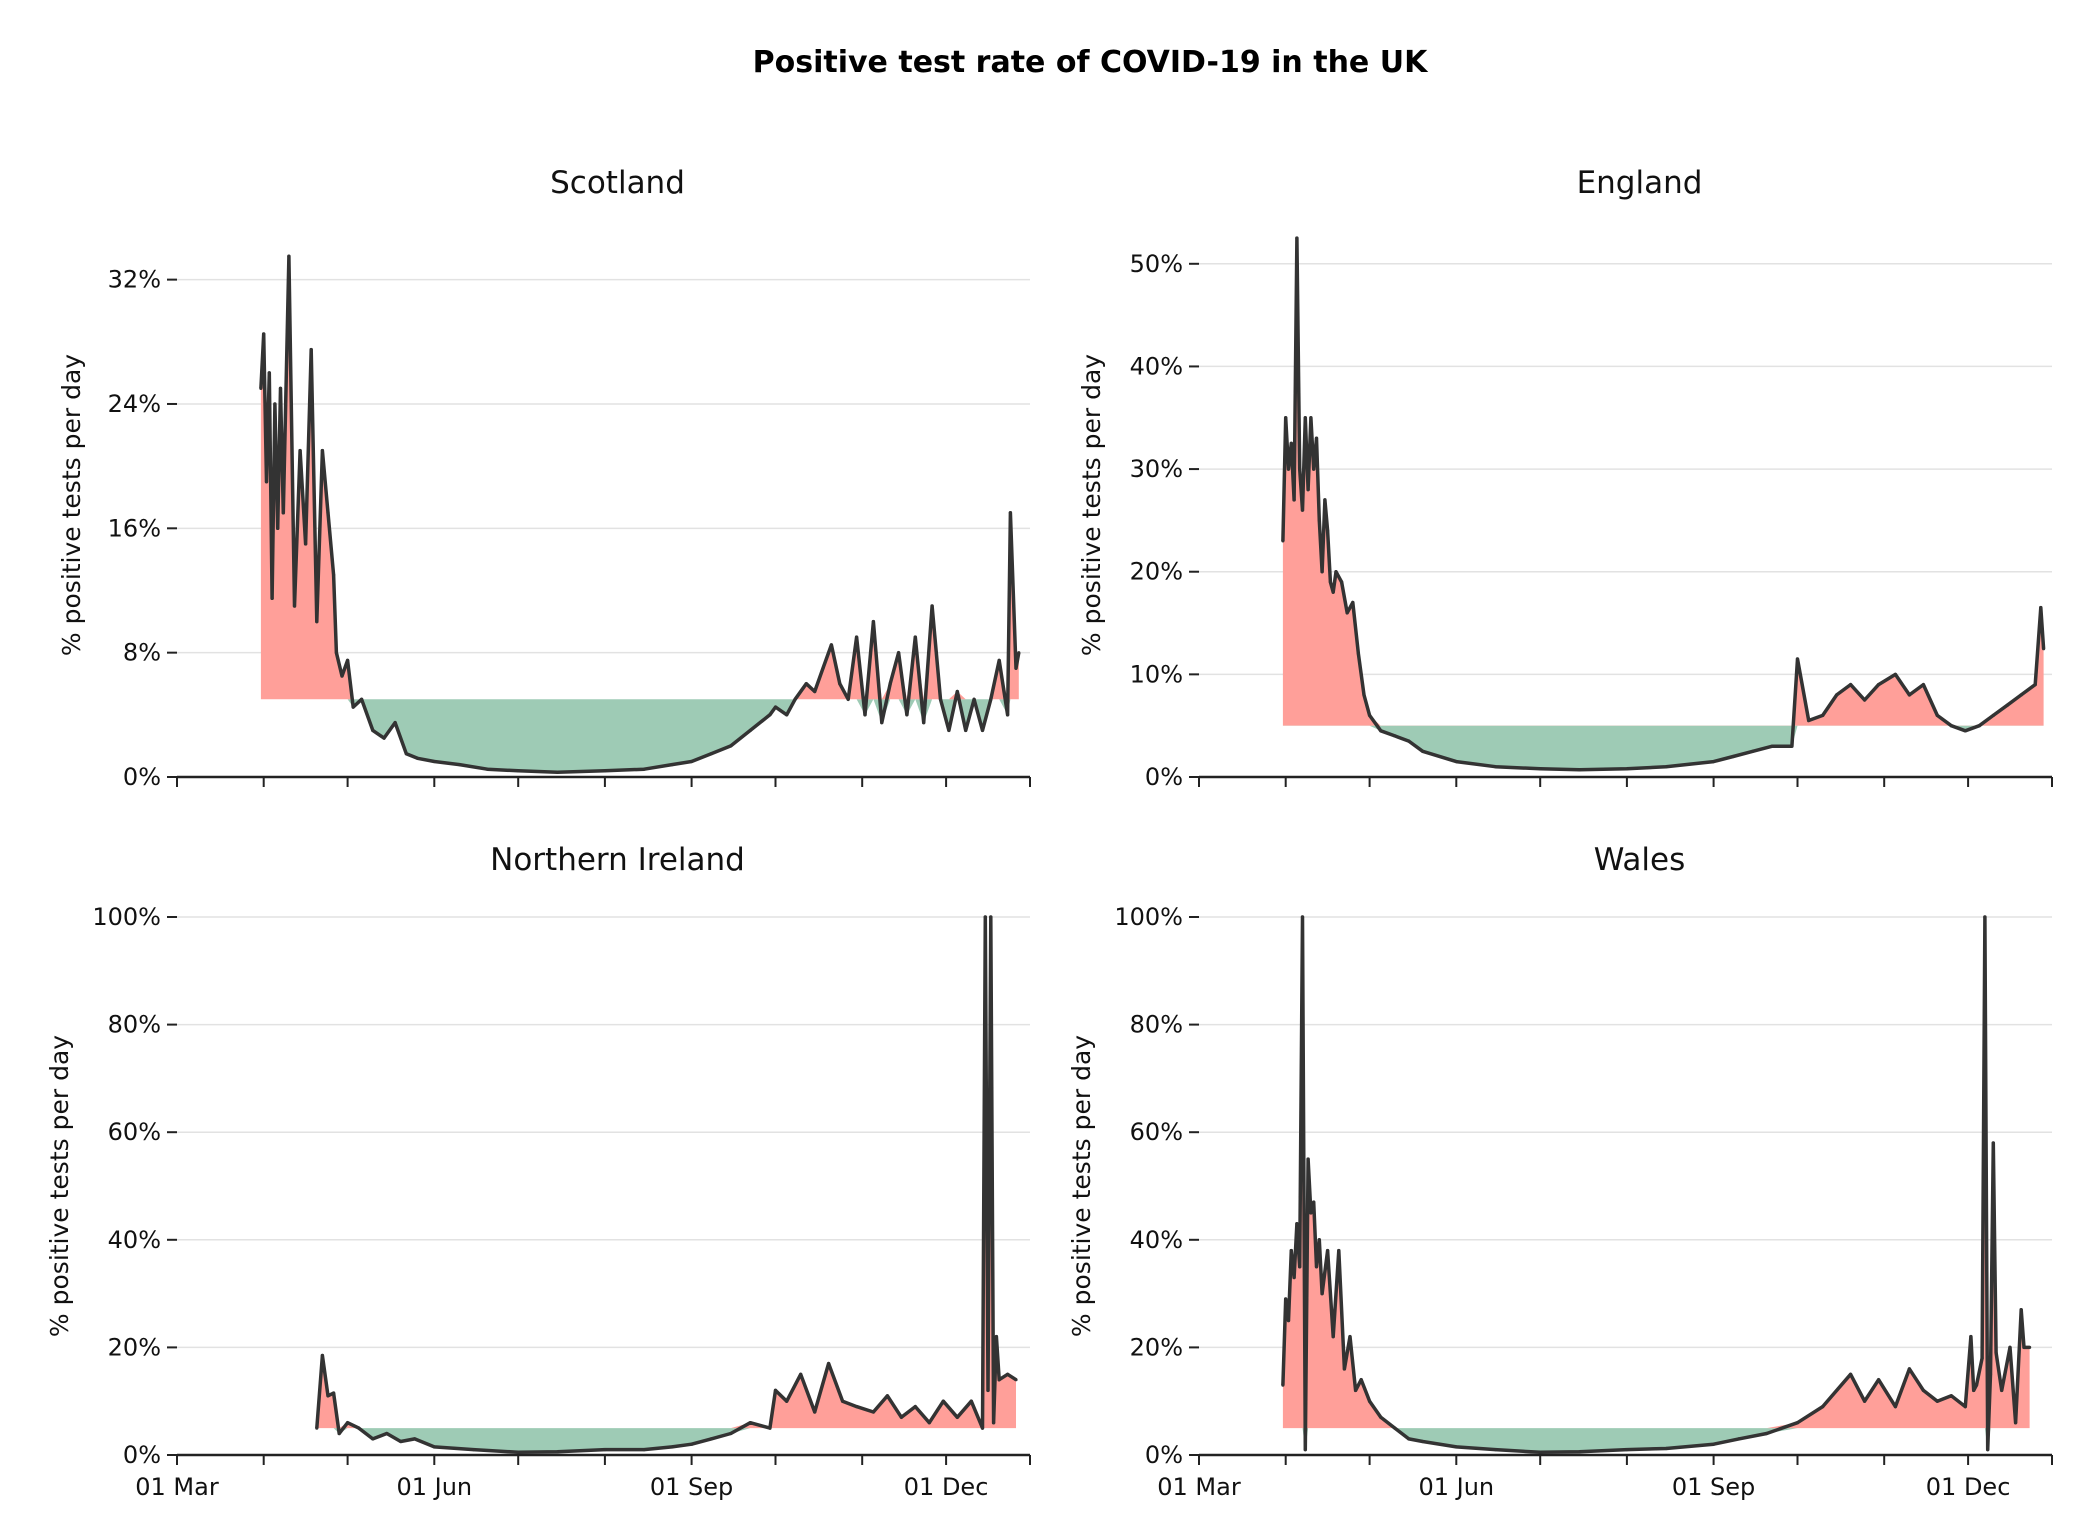  What do you see at coordinates (1156, 1240) in the screenshot?
I see `y-tick-label: 40%` at bounding box center [1156, 1240].